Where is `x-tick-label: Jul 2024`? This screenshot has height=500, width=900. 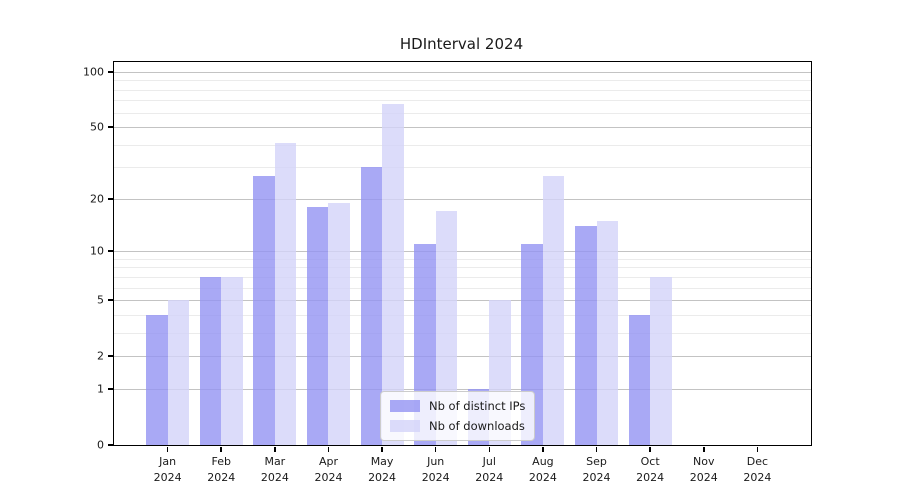 x-tick-label: Jul 2024 is located at coordinates (489, 469).